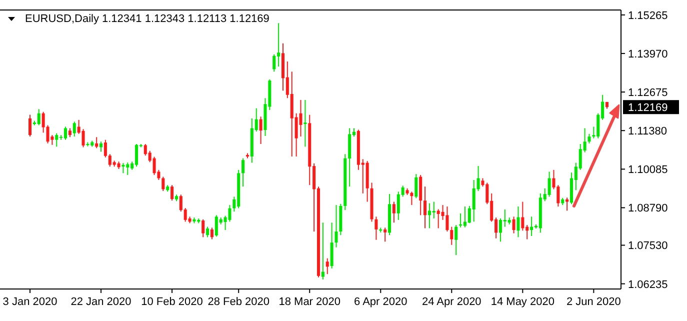  I want to click on x-tick-label: 3 Jan 2020, so click(30, 302).